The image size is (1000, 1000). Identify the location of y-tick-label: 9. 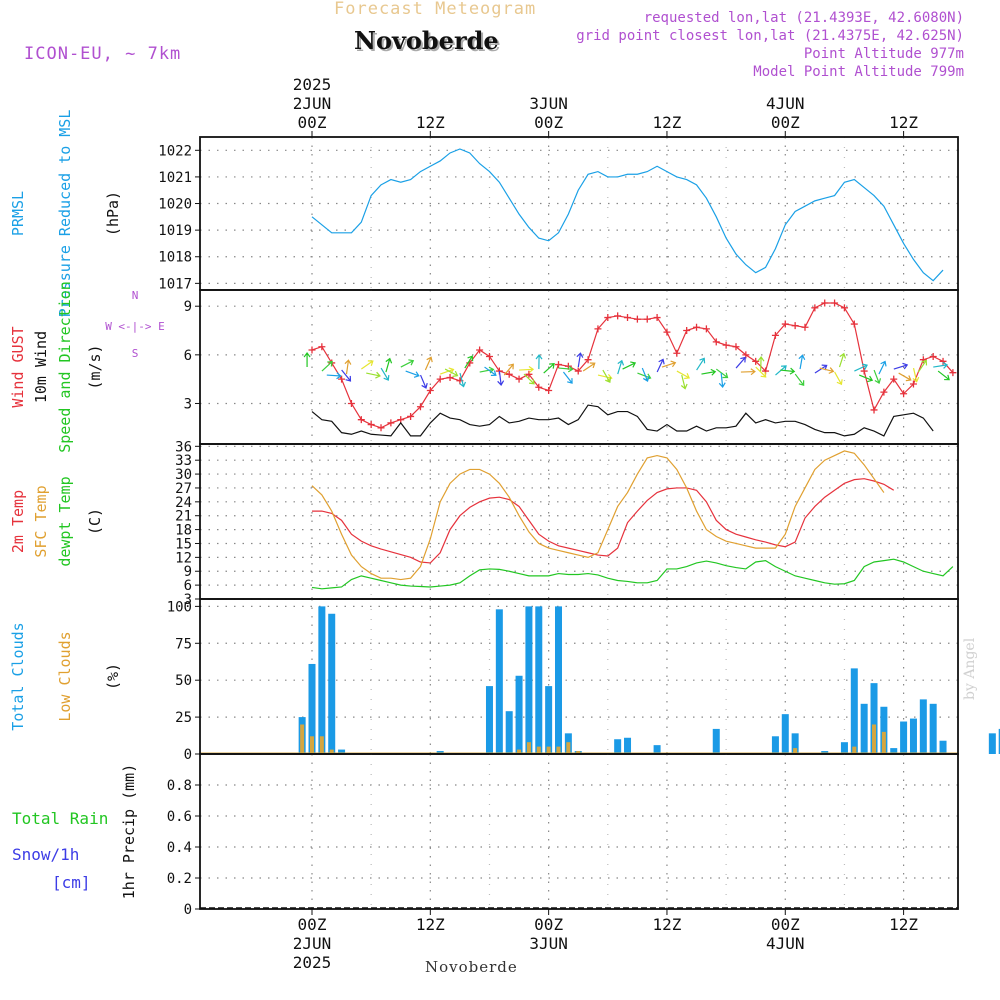
(188, 307).